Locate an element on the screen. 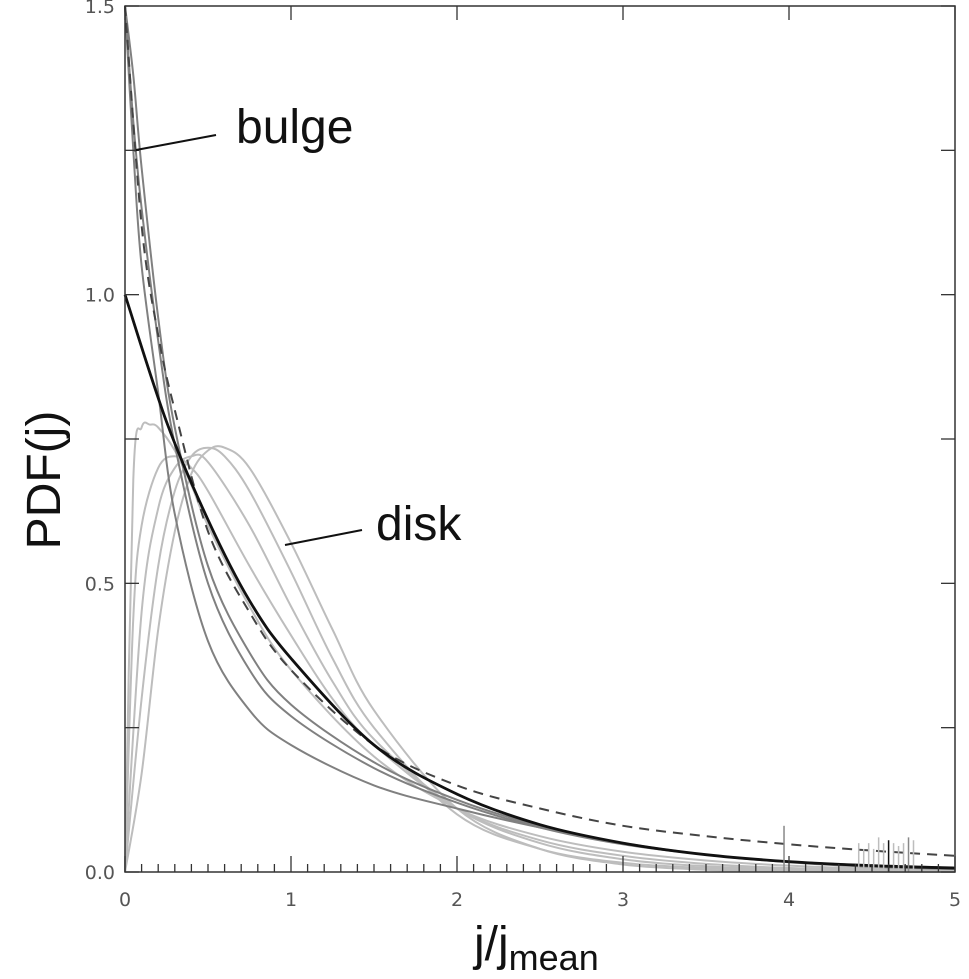 Image resolution: width=969 pixels, height=979 pixels. y-axis-title: PDF(j) is located at coordinates (44, 480).